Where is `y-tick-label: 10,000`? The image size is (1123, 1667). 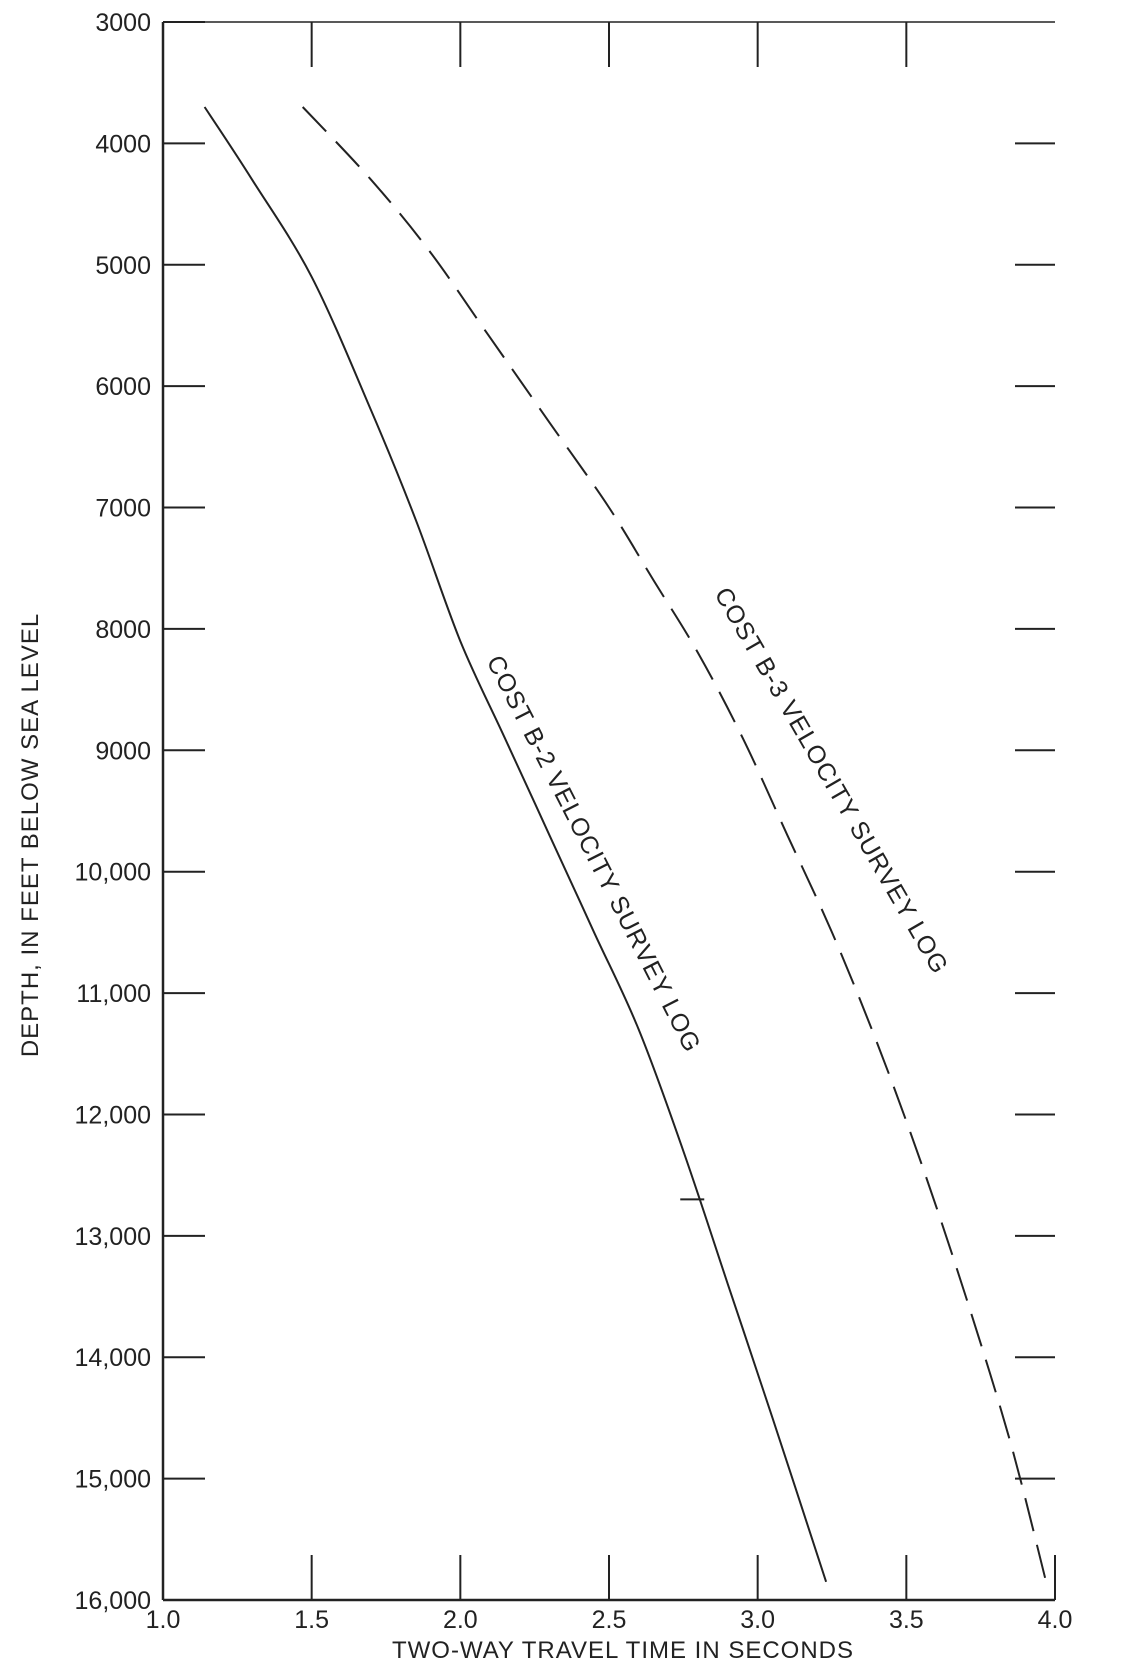
y-tick-label: 10,000 is located at coordinates (113, 873).